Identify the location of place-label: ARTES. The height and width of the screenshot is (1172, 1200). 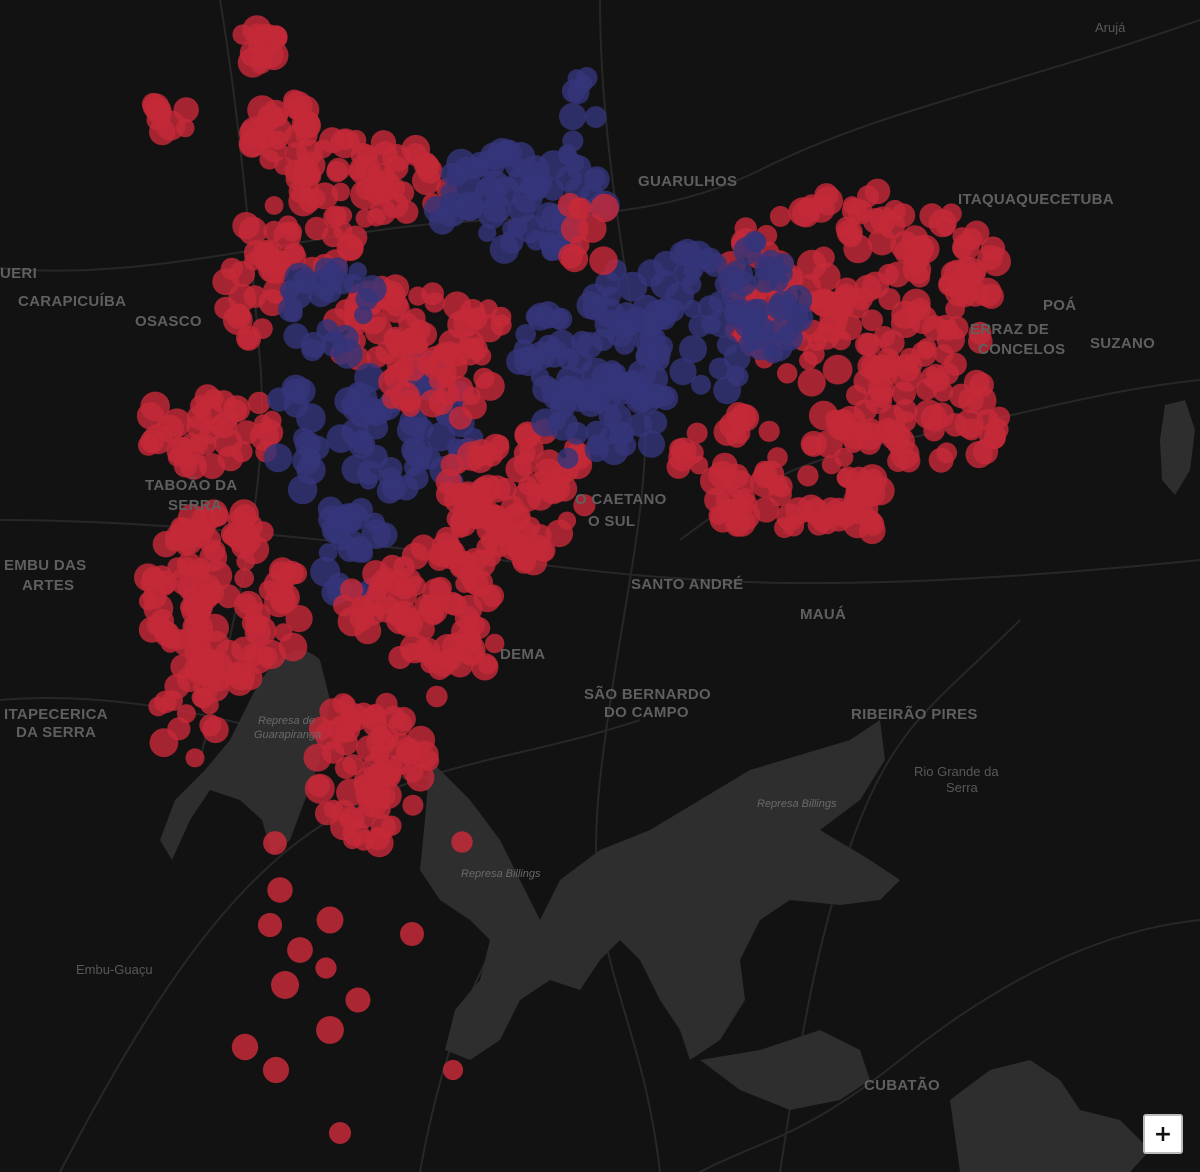
(48, 585).